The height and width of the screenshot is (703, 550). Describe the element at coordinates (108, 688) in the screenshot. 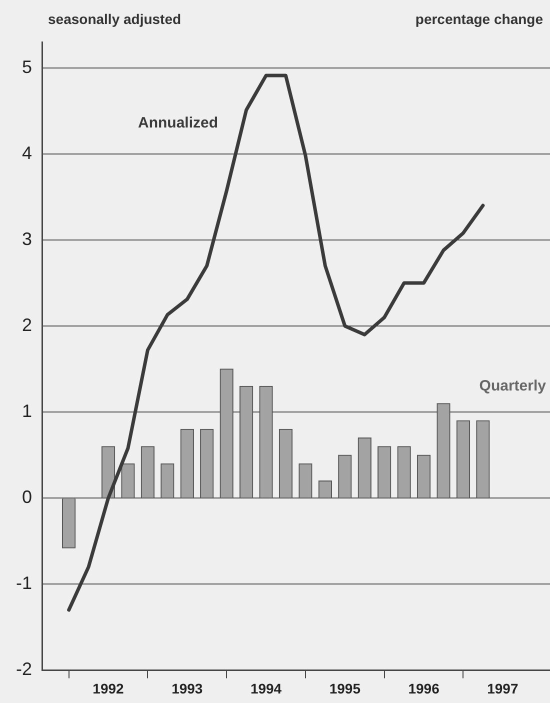

I see `x-tick-label: 1992` at that location.